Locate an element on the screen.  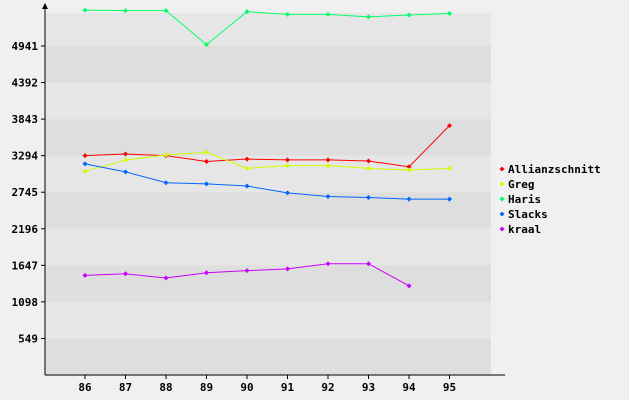
x-tick-label: 88 is located at coordinates (165, 387).